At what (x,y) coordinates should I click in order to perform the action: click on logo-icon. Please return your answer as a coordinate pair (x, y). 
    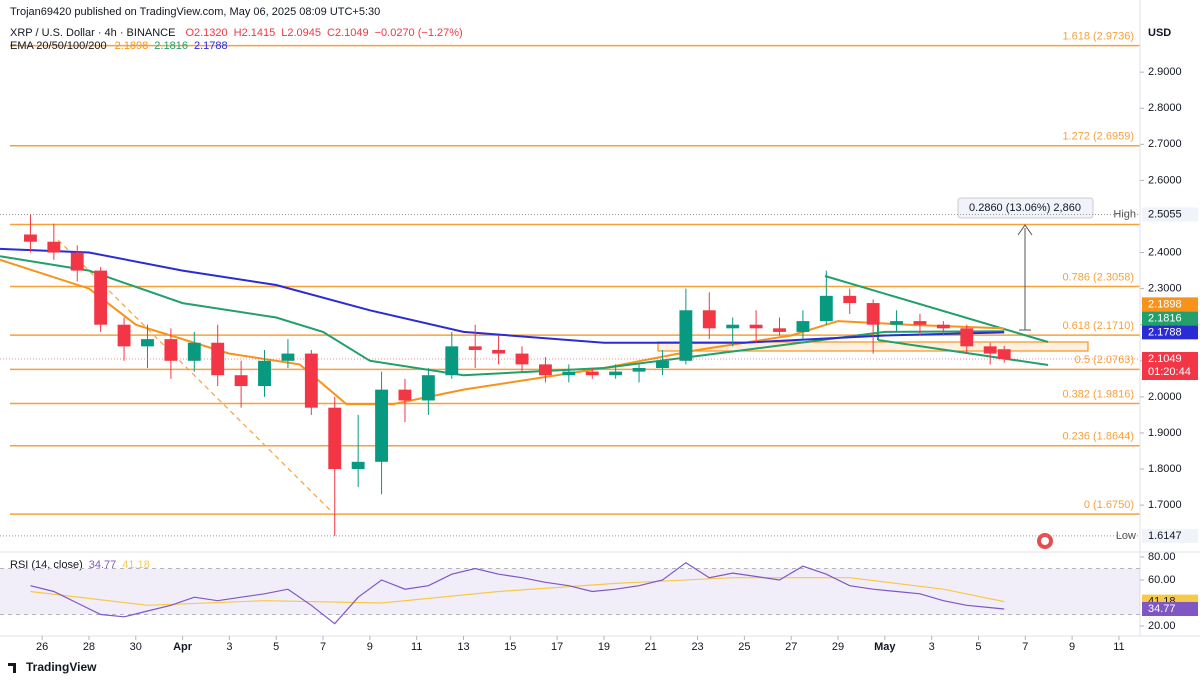
    Looking at the image, I should click on (12, 668).